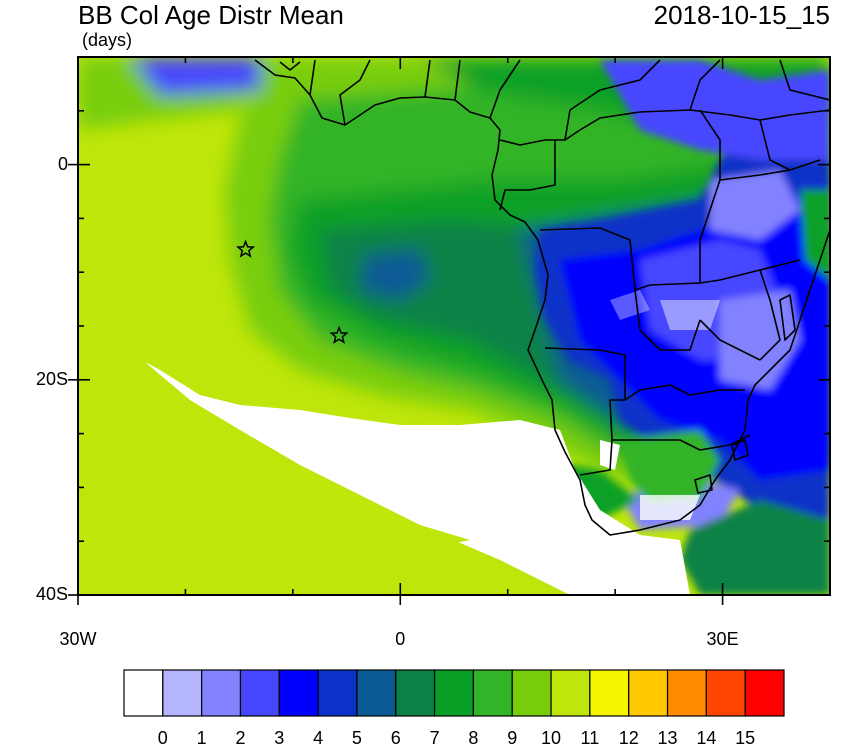 The width and height of the screenshot is (850, 750). I want to click on colorbar, so click(454, 693).